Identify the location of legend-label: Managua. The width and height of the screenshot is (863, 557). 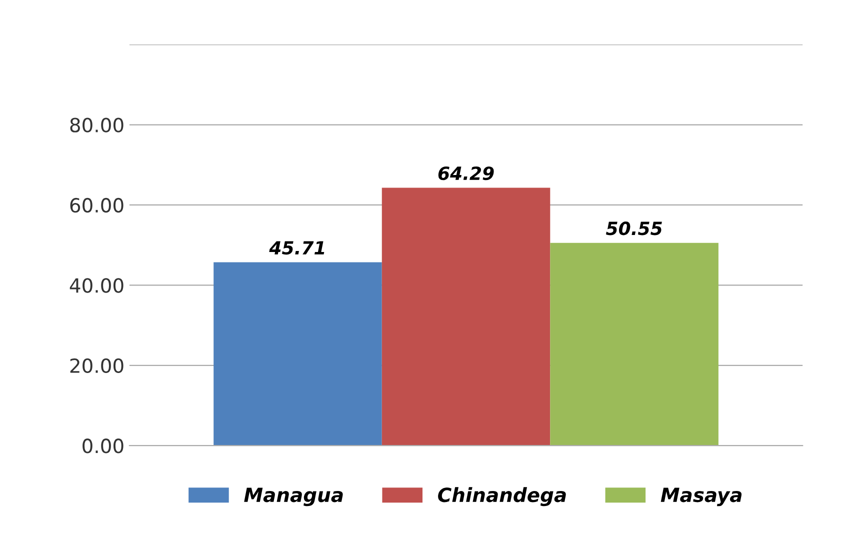
(293, 497).